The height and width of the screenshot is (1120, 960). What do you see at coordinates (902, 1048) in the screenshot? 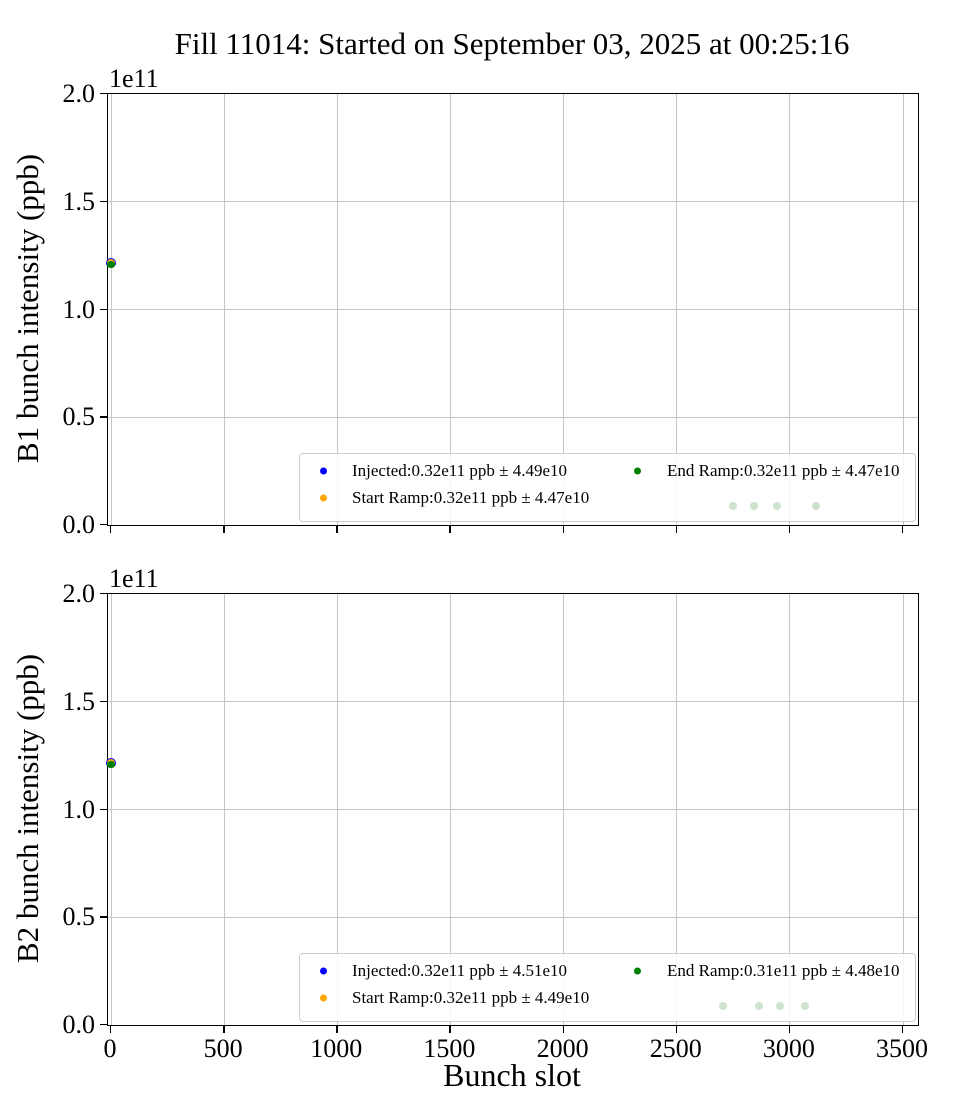
I see `x-tick-label: 3500` at bounding box center [902, 1048].